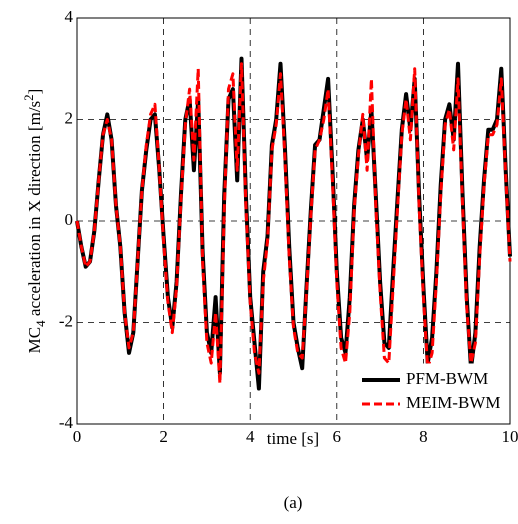 The image size is (518, 524). Describe the element at coordinates (77, 436) in the screenshot. I see `x-tick-label: 0` at that location.